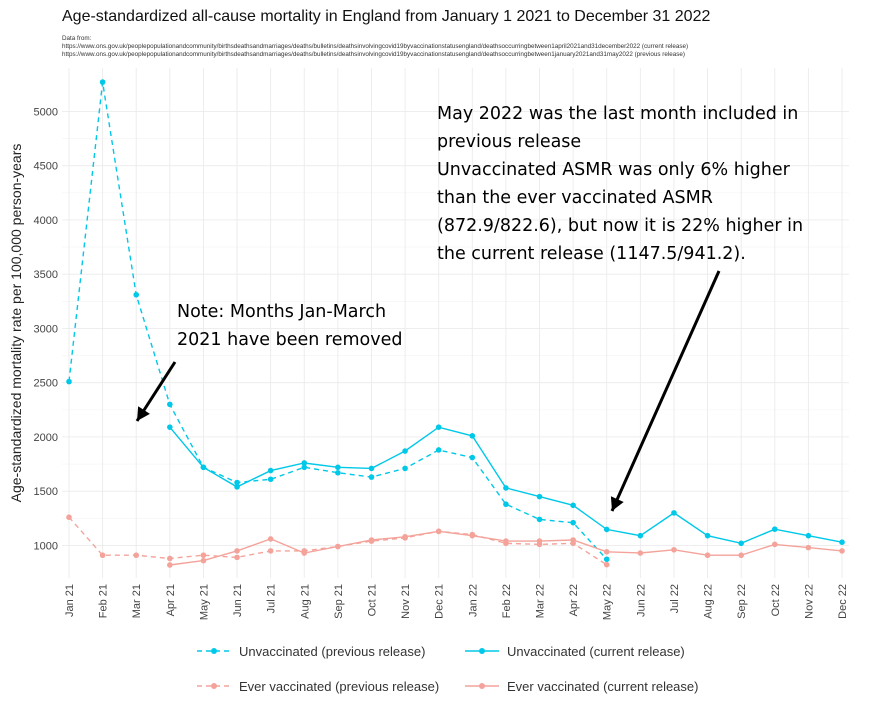 The image size is (875, 712). What do you see at coordinates (290, 340) in the screenshot?
I see `annotation-left-line: 2021 have been removed` at bounding box center [290, 340].